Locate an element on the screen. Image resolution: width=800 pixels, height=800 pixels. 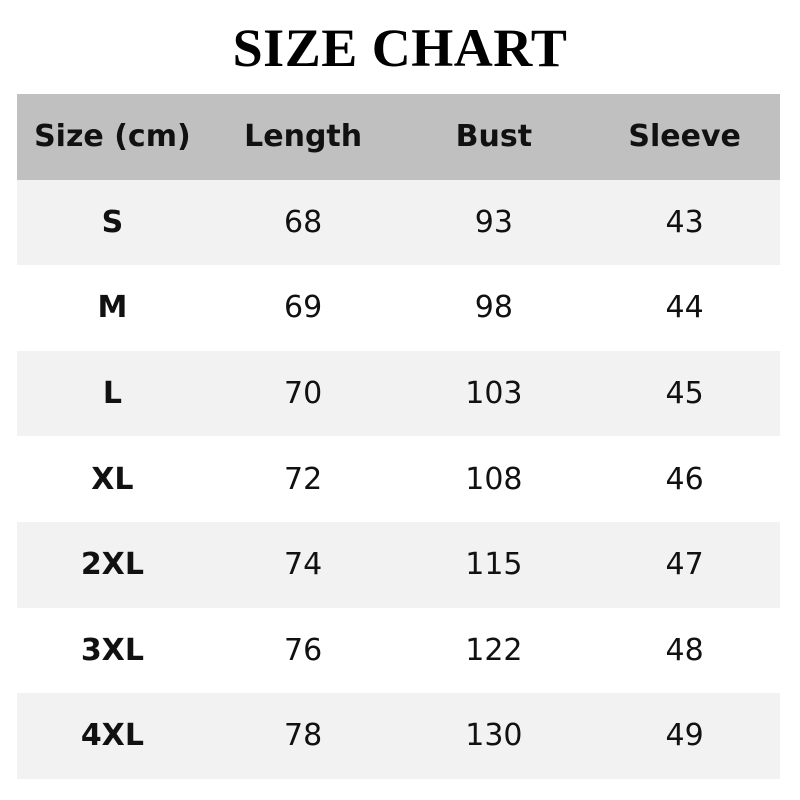
cell-size: S is located at coordinates (112, 222).